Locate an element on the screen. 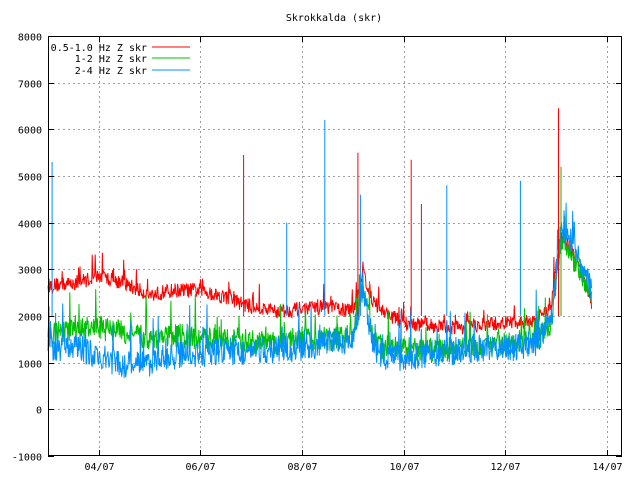  y-tick-label: 1000 is located at coordinates (30, 365).